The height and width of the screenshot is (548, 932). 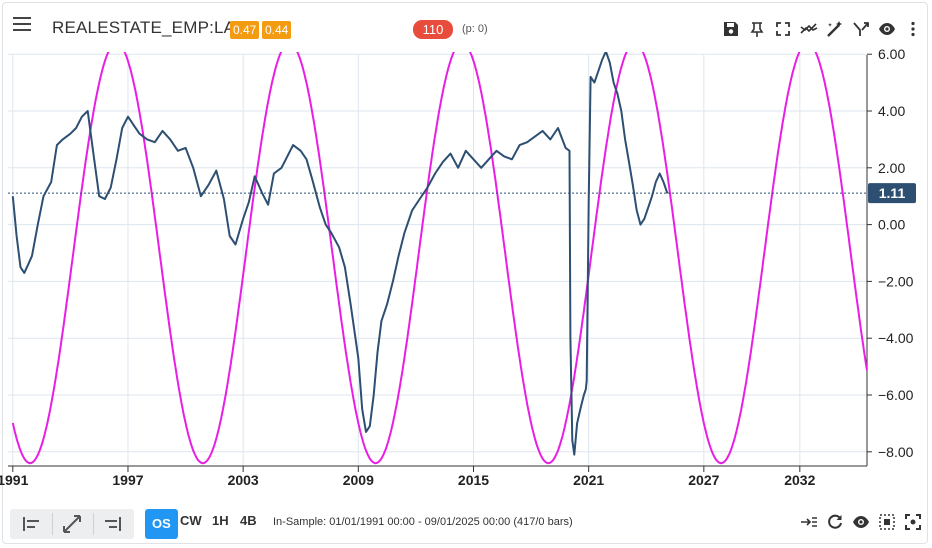 I want to click on hamburger-menu-icon, so click(x=22, y=24).